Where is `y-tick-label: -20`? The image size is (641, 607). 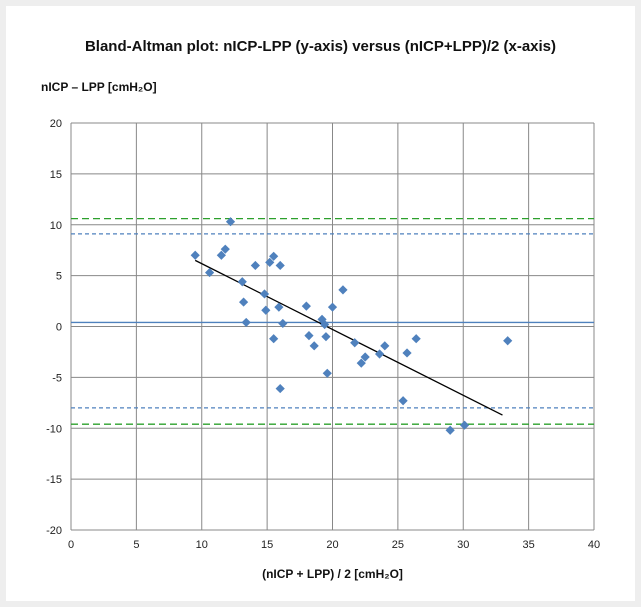 y-tick-label: -20 is located at coordinates (54, 531).